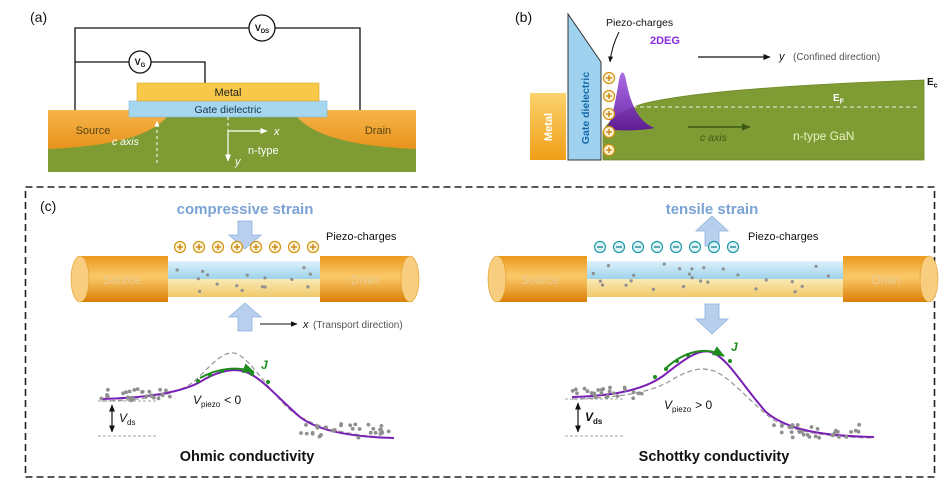 The height and width of the screenshot is (493, 947). I want to click on schottky-conductivity-label: Schottky conductivity, so click(714, 457).